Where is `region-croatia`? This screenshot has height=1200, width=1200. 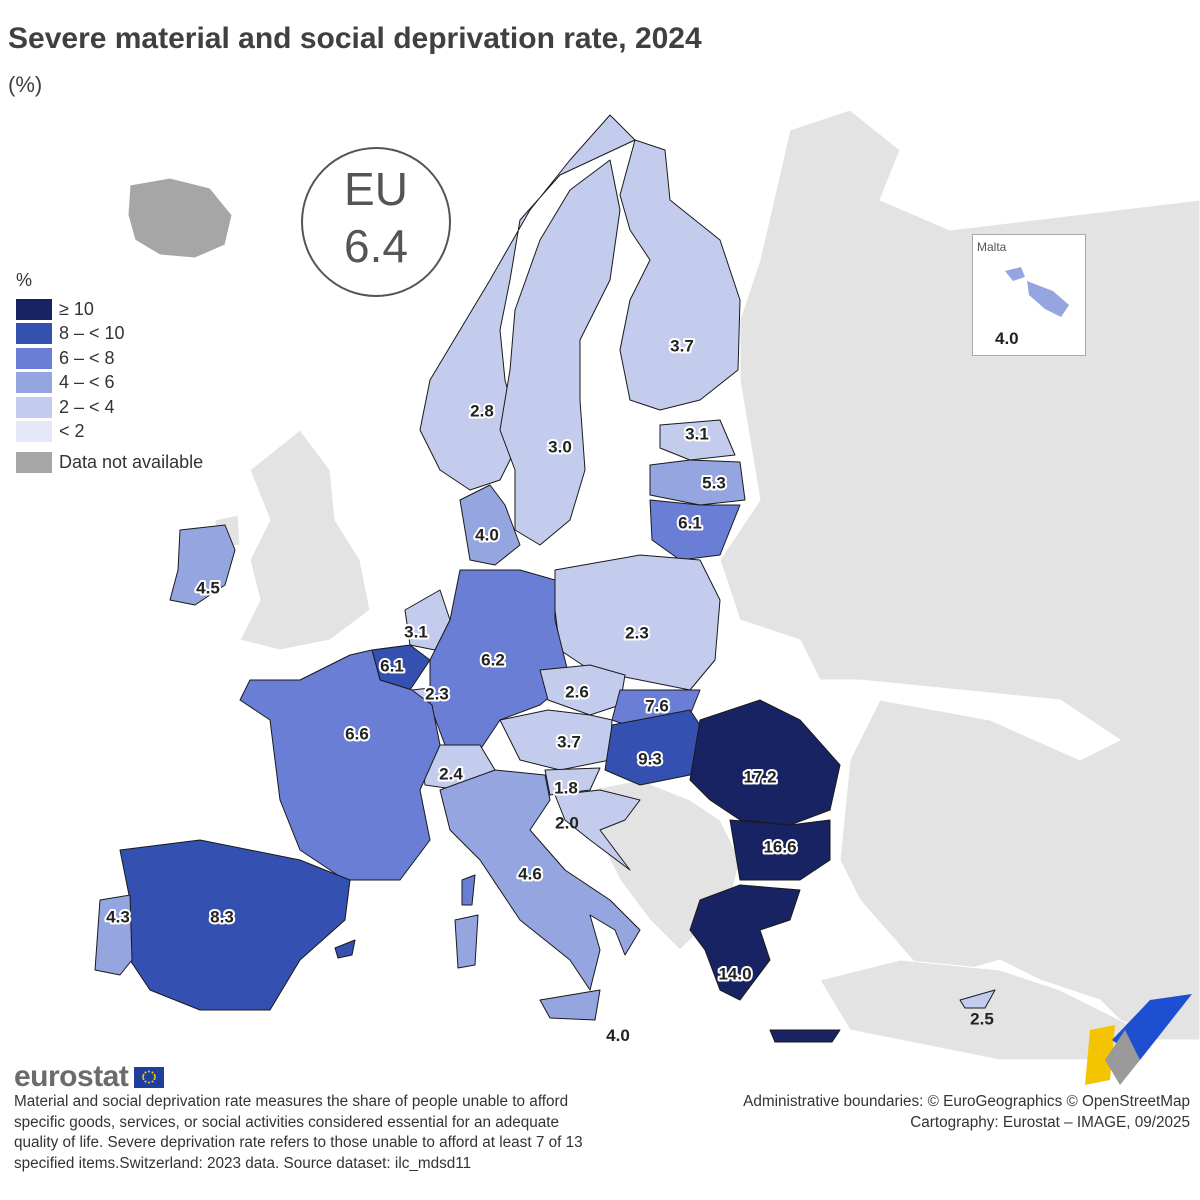
region-croatia is located at coordinates (597, 830).